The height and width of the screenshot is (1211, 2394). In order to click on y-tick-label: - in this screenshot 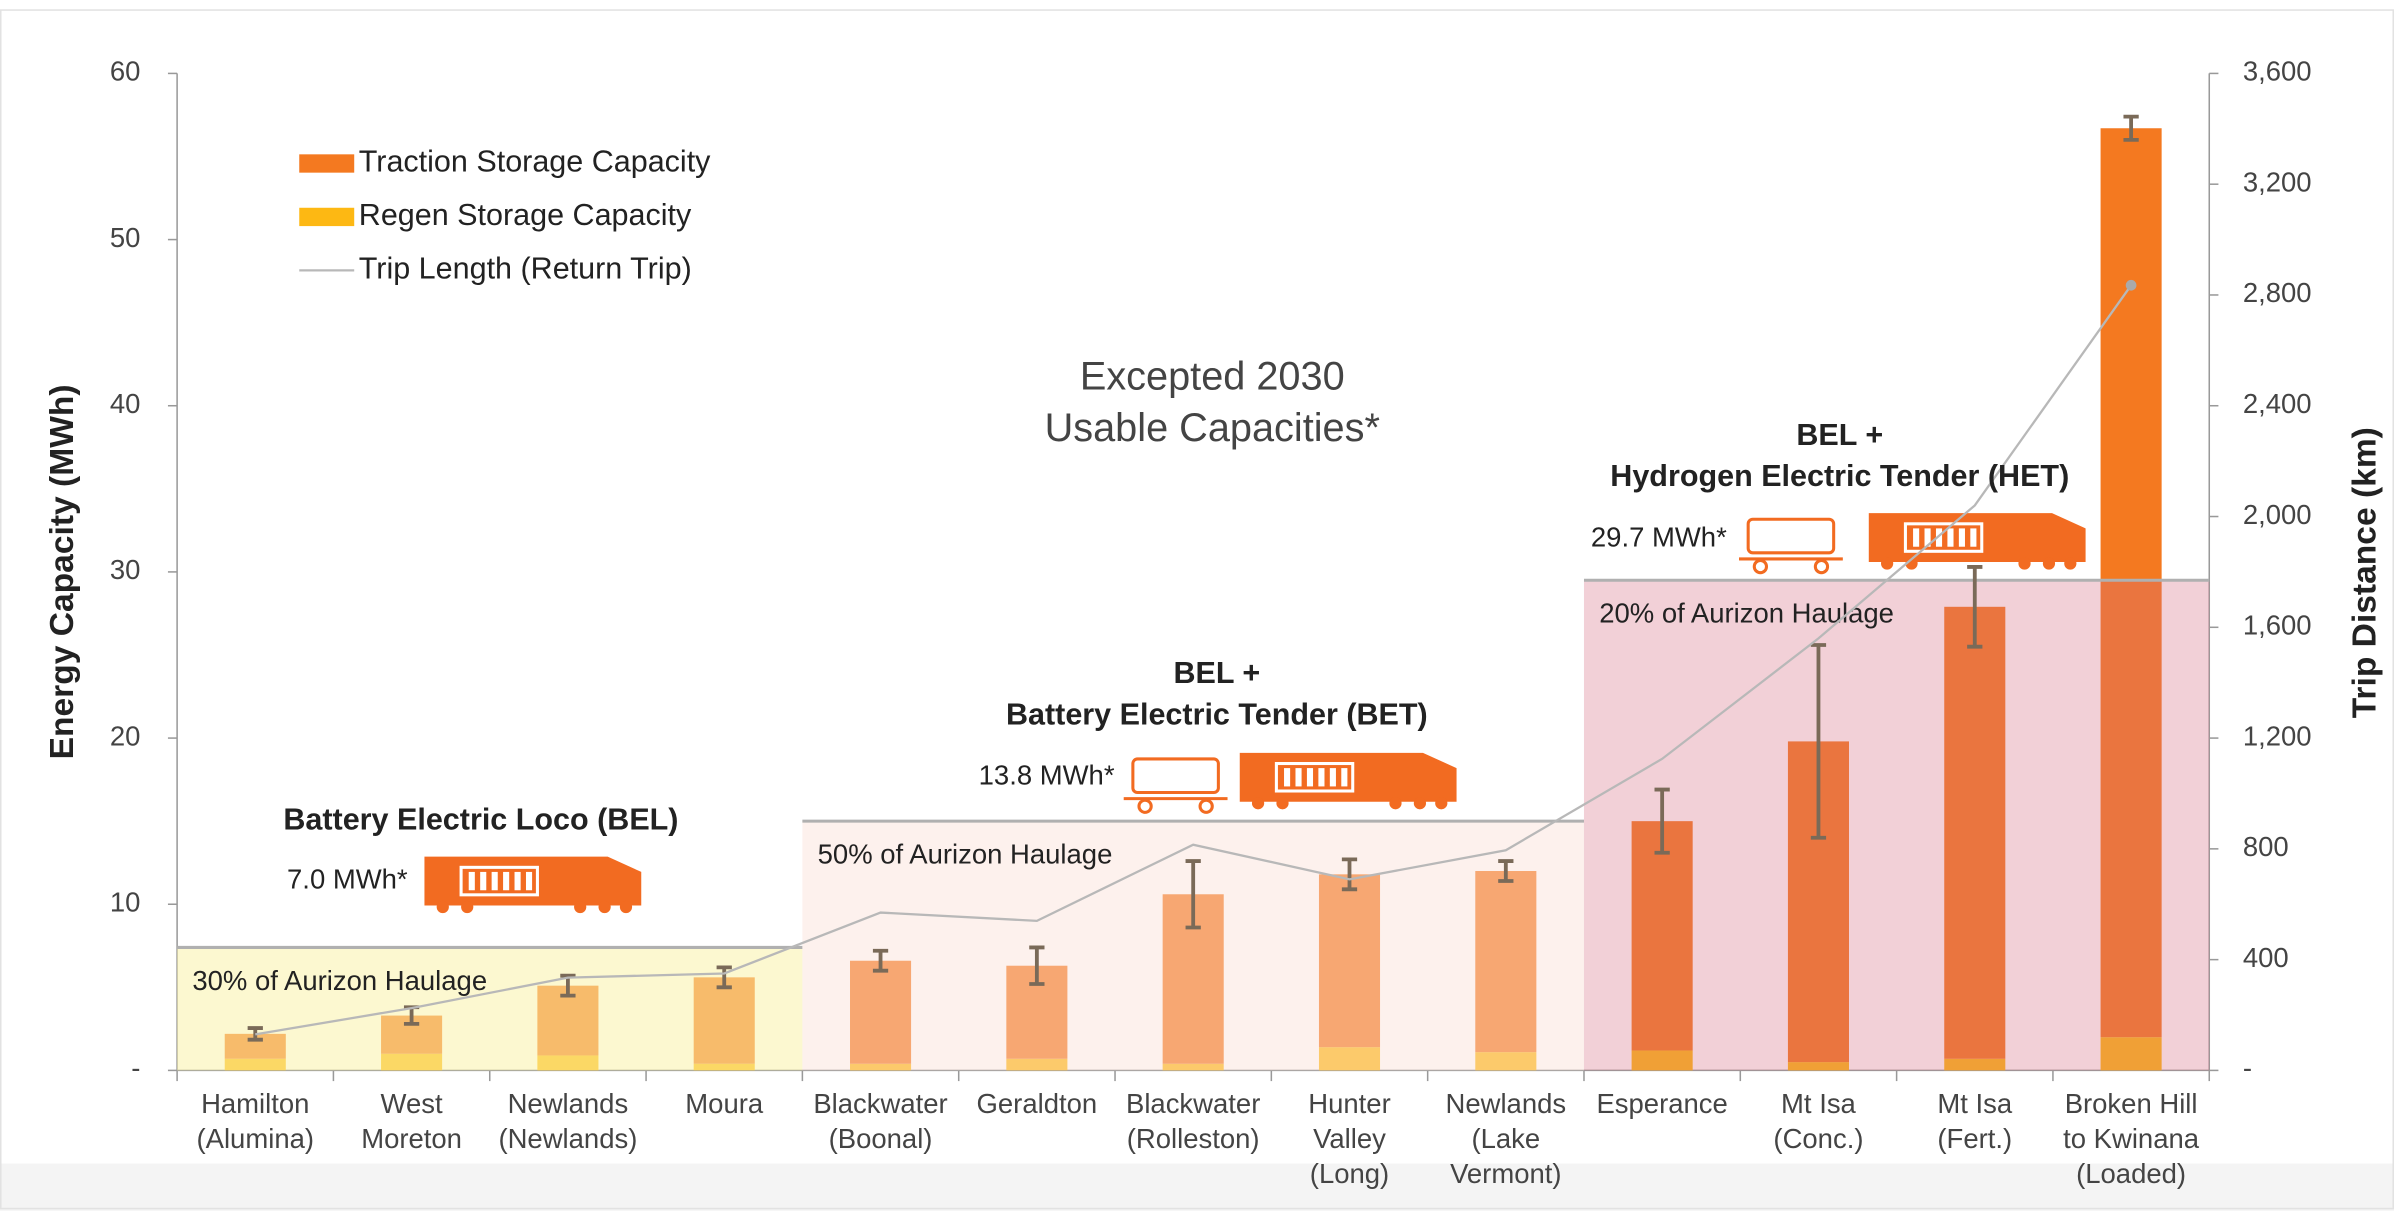, I will do `click(135, 1068)`.